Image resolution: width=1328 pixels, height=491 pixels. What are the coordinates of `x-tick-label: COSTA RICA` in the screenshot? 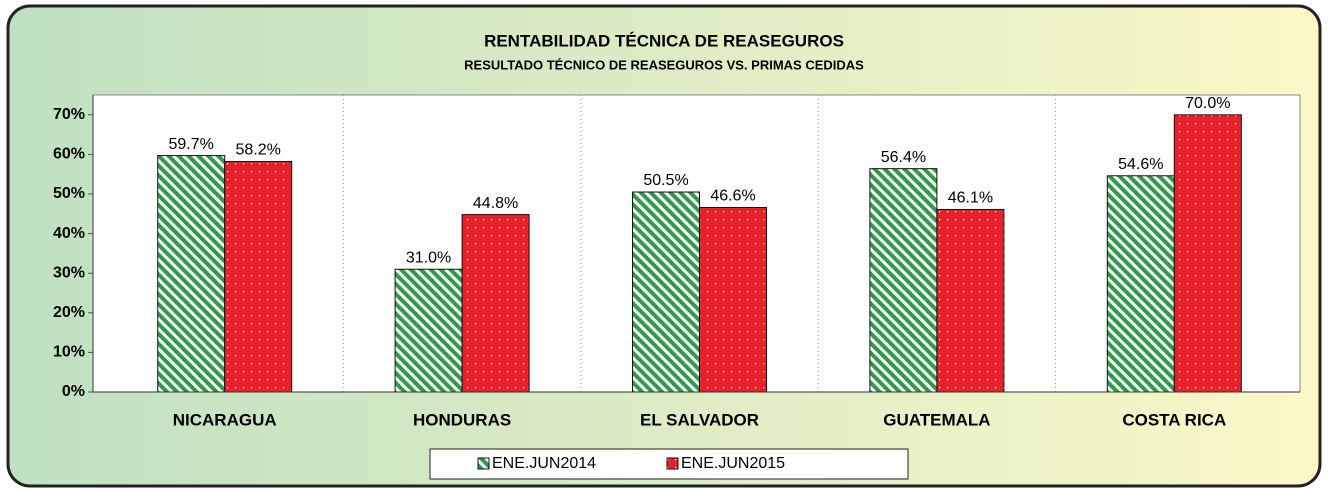 It's located at (1174, 419).